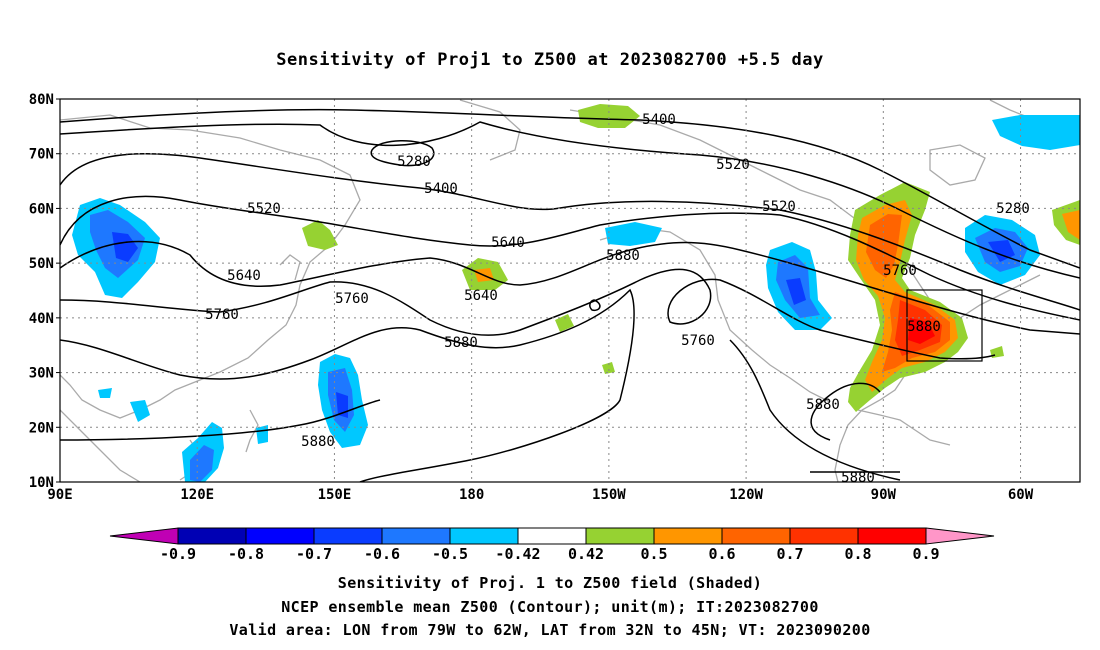 The image size is (1100, 650). What do you see at coordinates (884, 495) in the screenshot?
I see `lon-tick-label: 90W` at bounding box center [884, 495].